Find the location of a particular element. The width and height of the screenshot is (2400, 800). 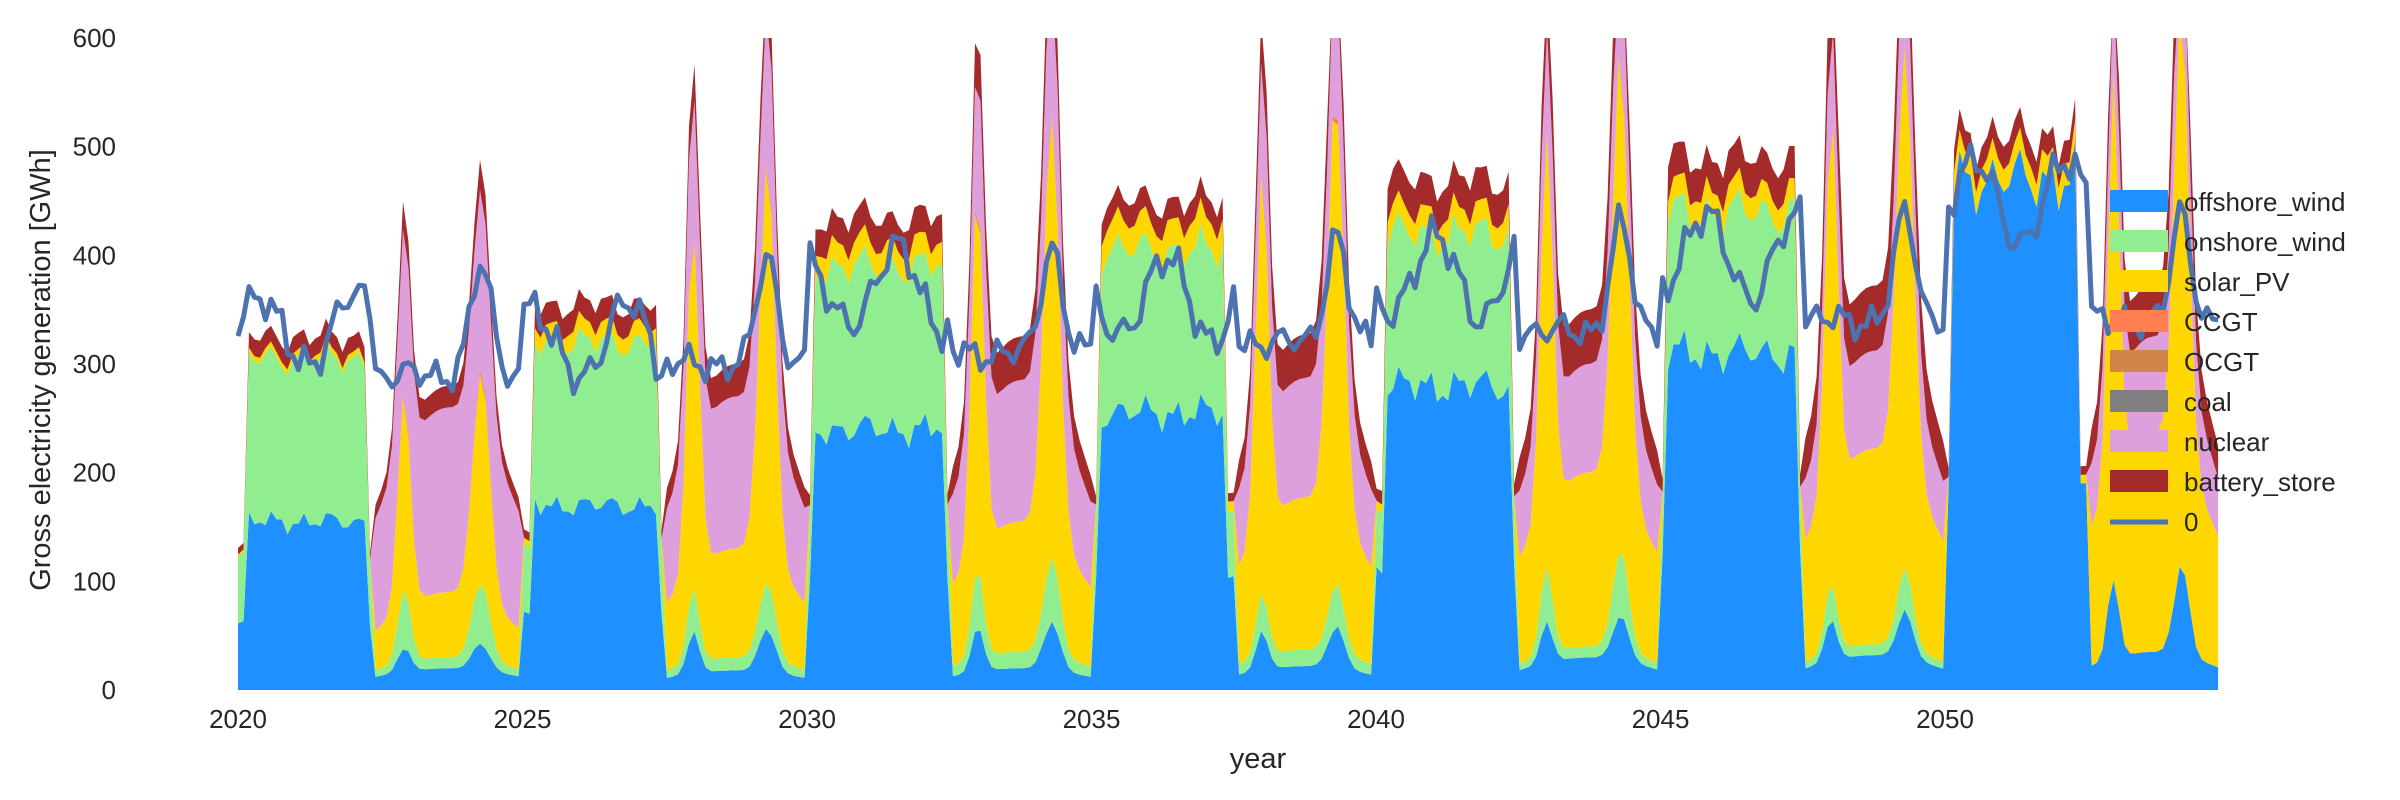

legend-swatch-solar-PV is located at coordinates (2139, 281).